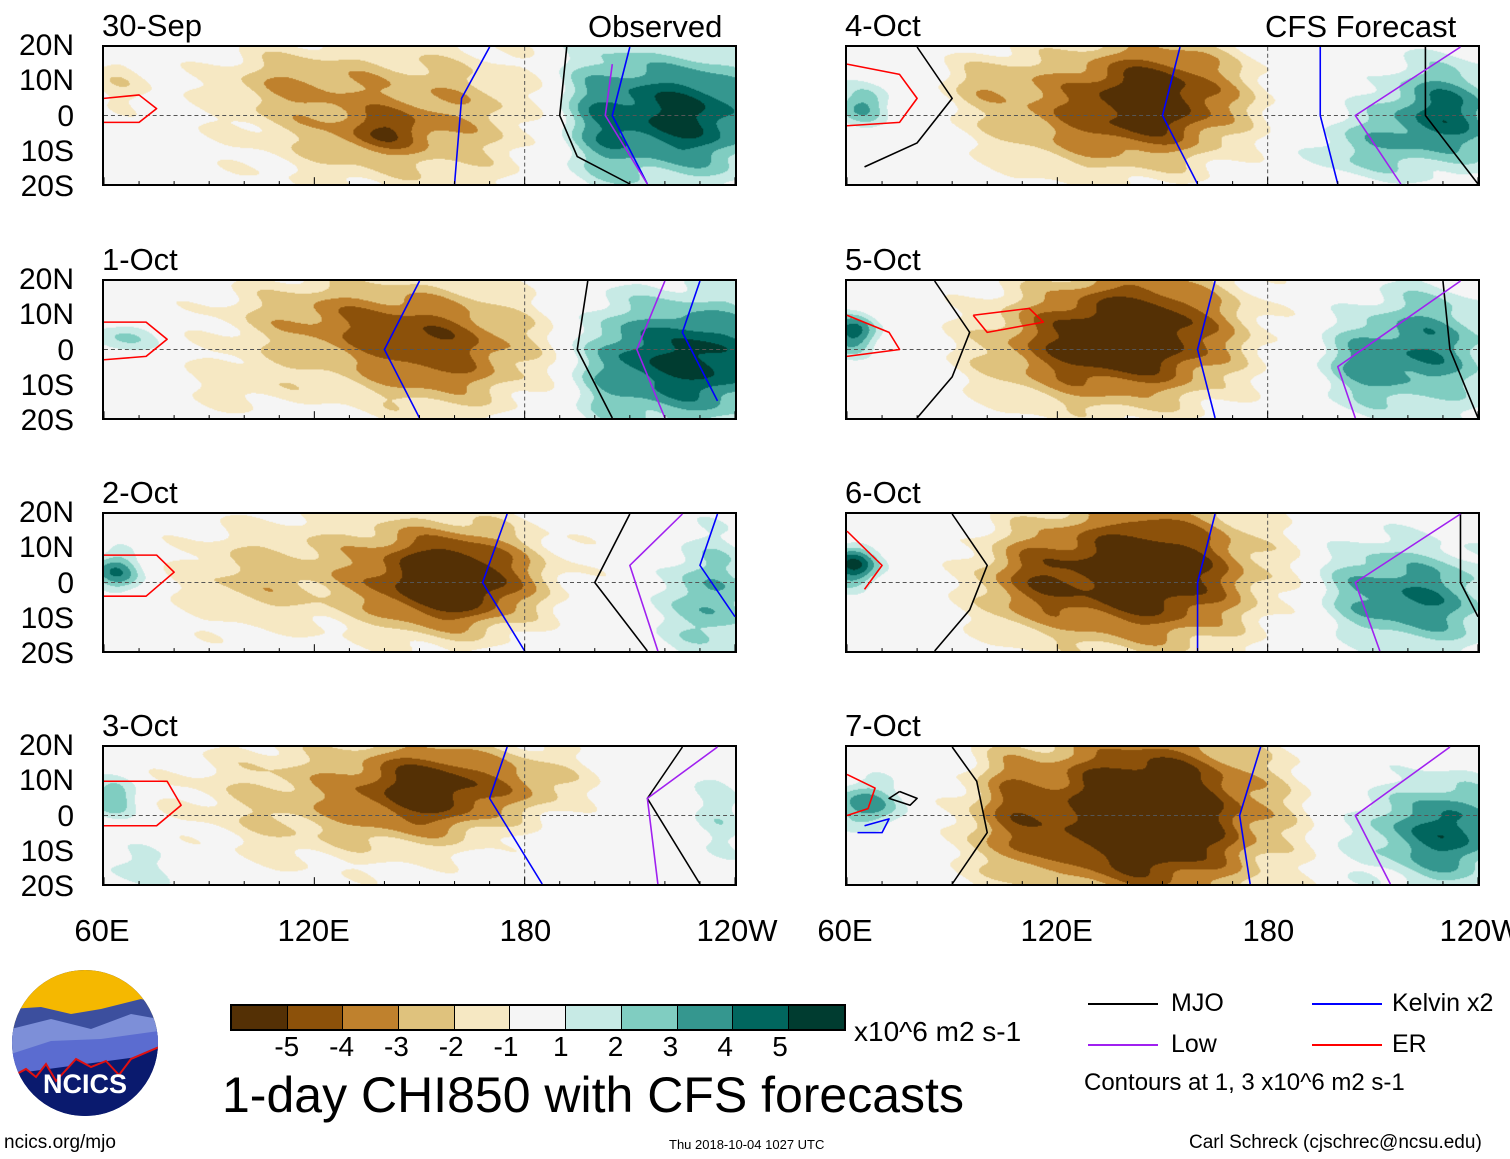 The height and width of the screenshot is (1159, 1510). I want to click on observed-column-title: Observed, so click(655, 26).